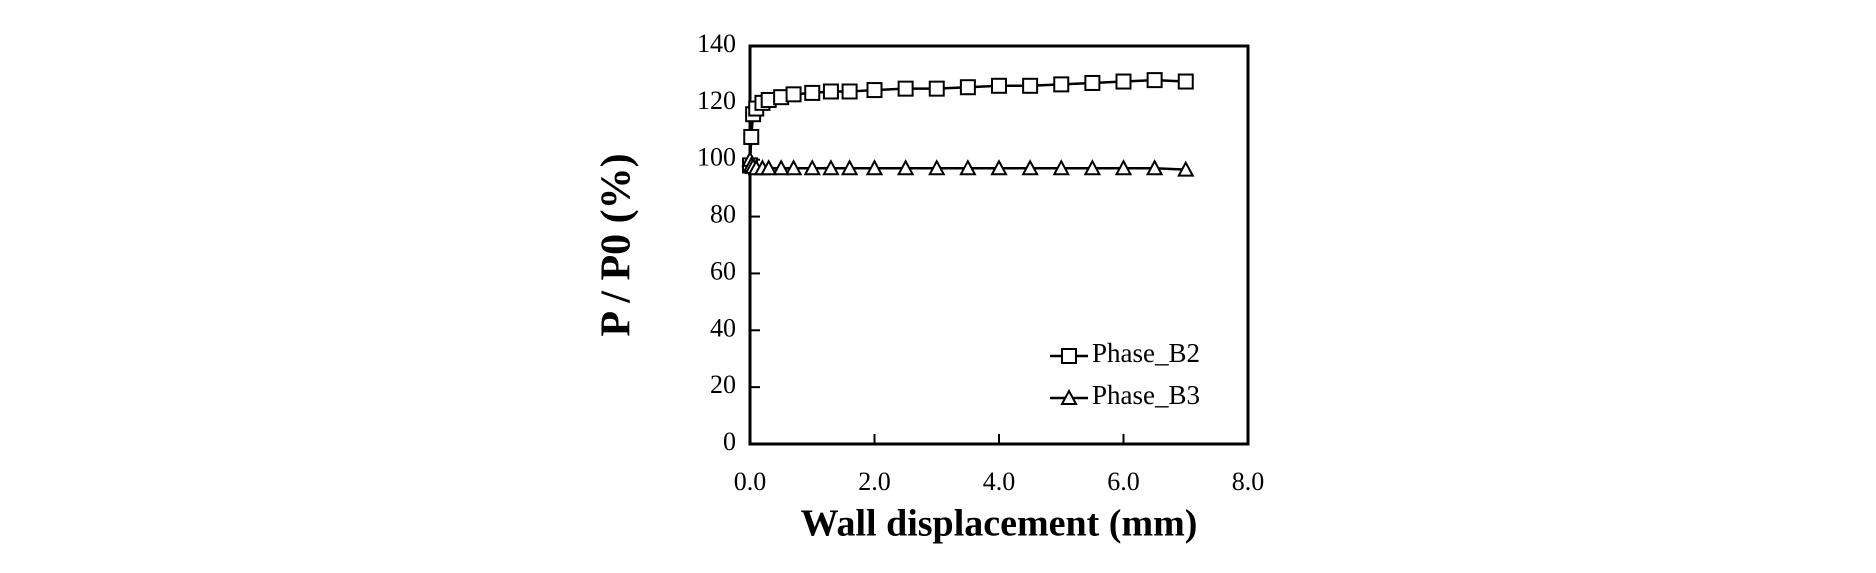 Image resolution: width=1876 pixels, height=573 pixels. Describe the element at coordinates (999, 481) in the screenshot. I see `x-tick-label: 4.0` at that location.